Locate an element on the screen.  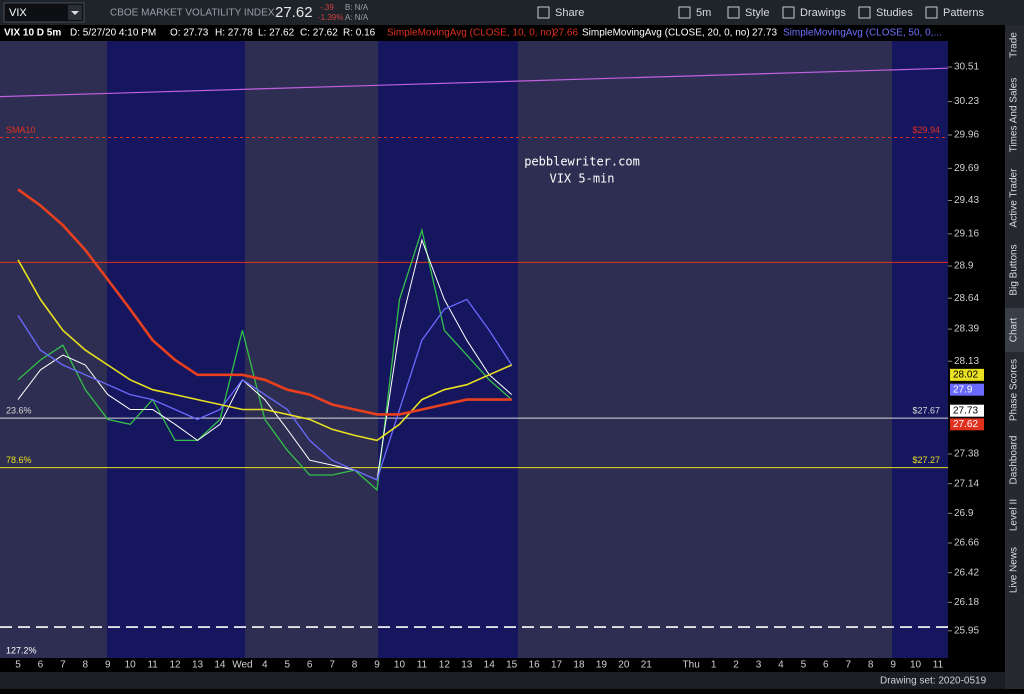
x-tick-label: 16 is located at coordinates (535, 665).